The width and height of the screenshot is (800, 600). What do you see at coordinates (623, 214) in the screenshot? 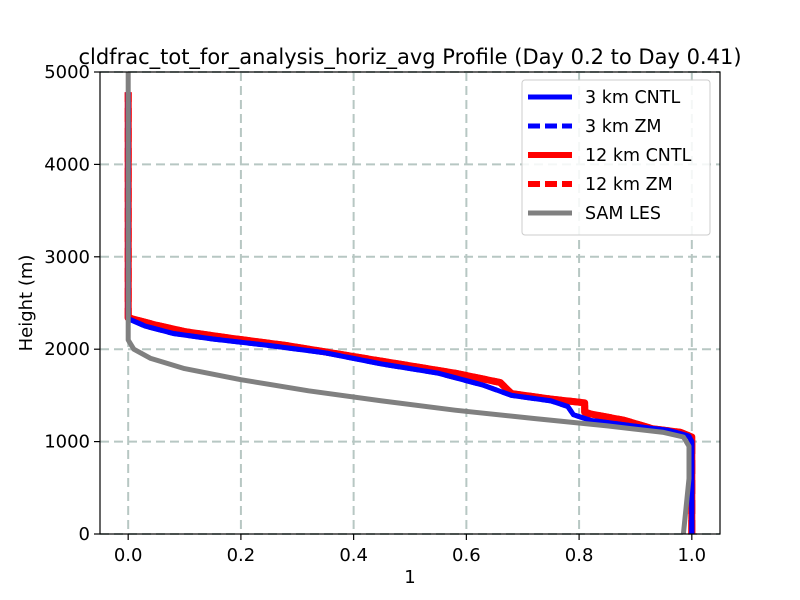
I see `legend-label: SAM LES` at bounding box center [623, 214].